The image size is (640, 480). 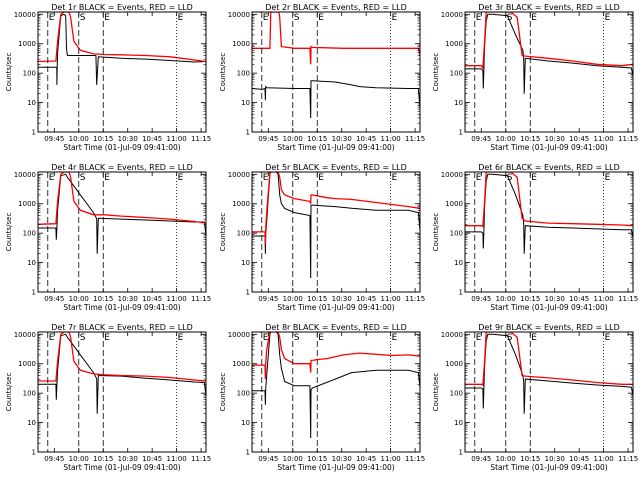 What do you see at coordinates (549, 167) in the screenshot?
I see `panel-title: Det 6r BLACK = Events, RED = LLD` at bounding box center [549, 167].